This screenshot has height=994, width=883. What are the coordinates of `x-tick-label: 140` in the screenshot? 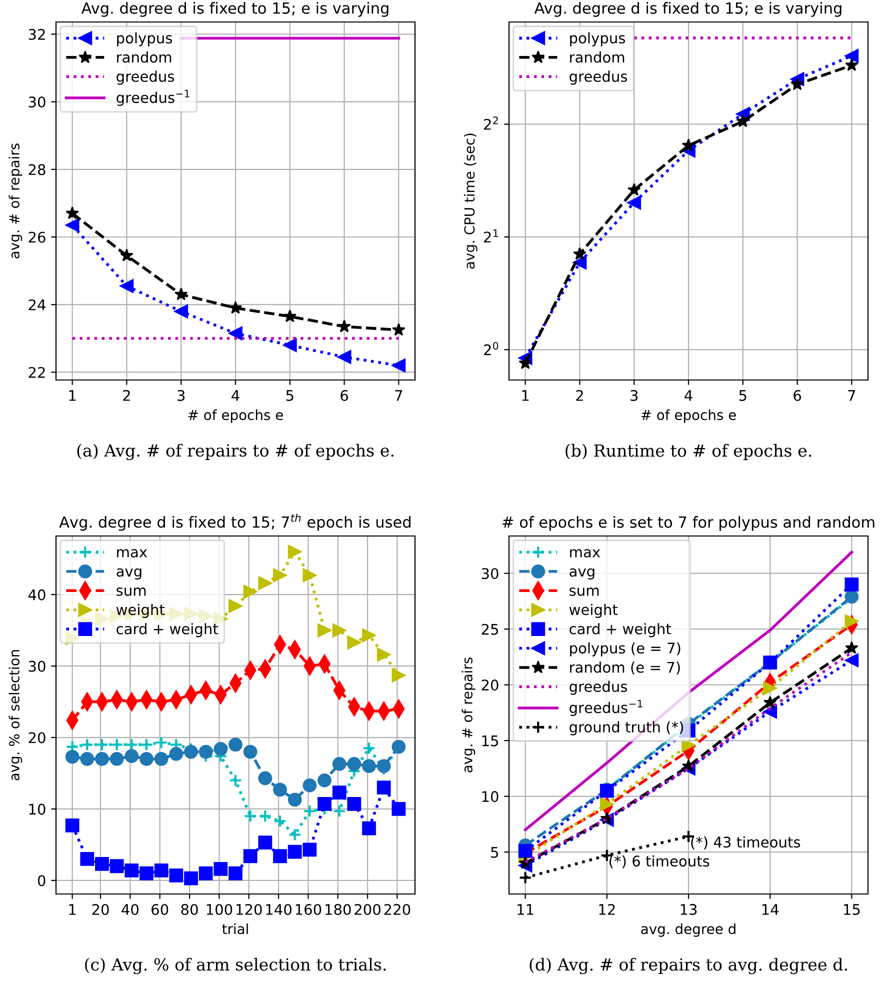 It's located at (279, 910).